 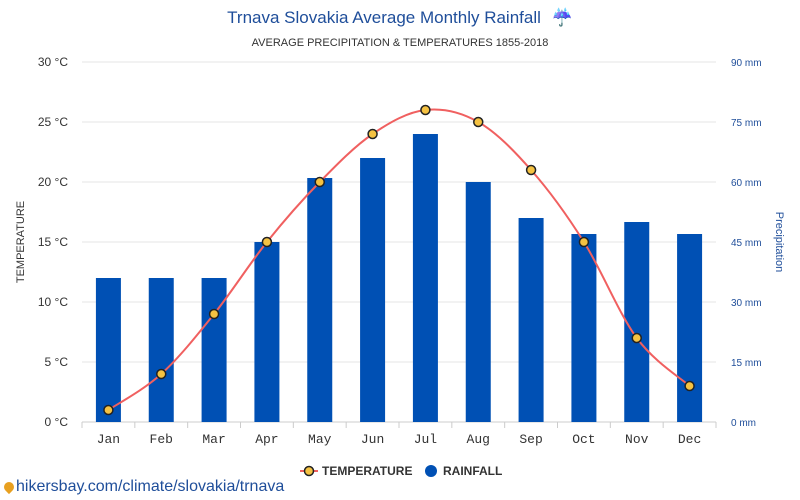 I want to click on rainfall-bar-jun, so click(x=373, y=290).